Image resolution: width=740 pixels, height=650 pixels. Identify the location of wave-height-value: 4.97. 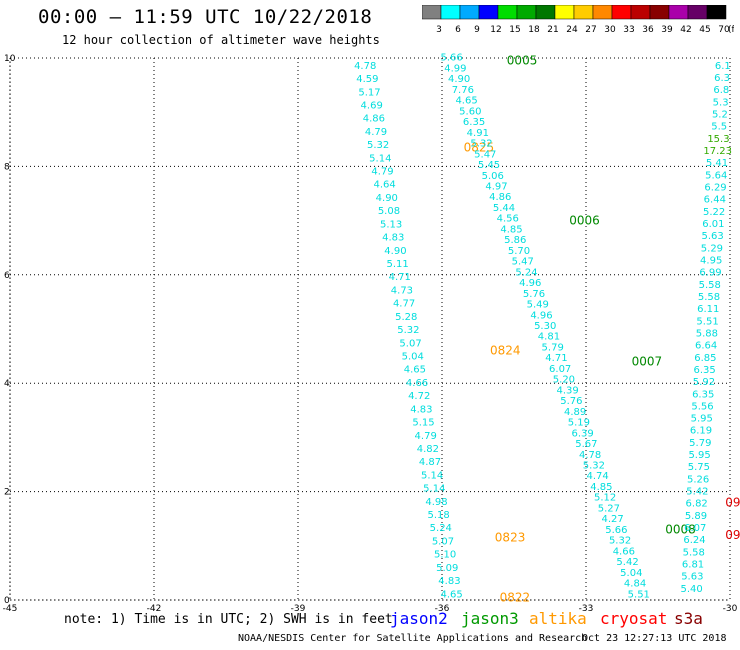
(496, 186).